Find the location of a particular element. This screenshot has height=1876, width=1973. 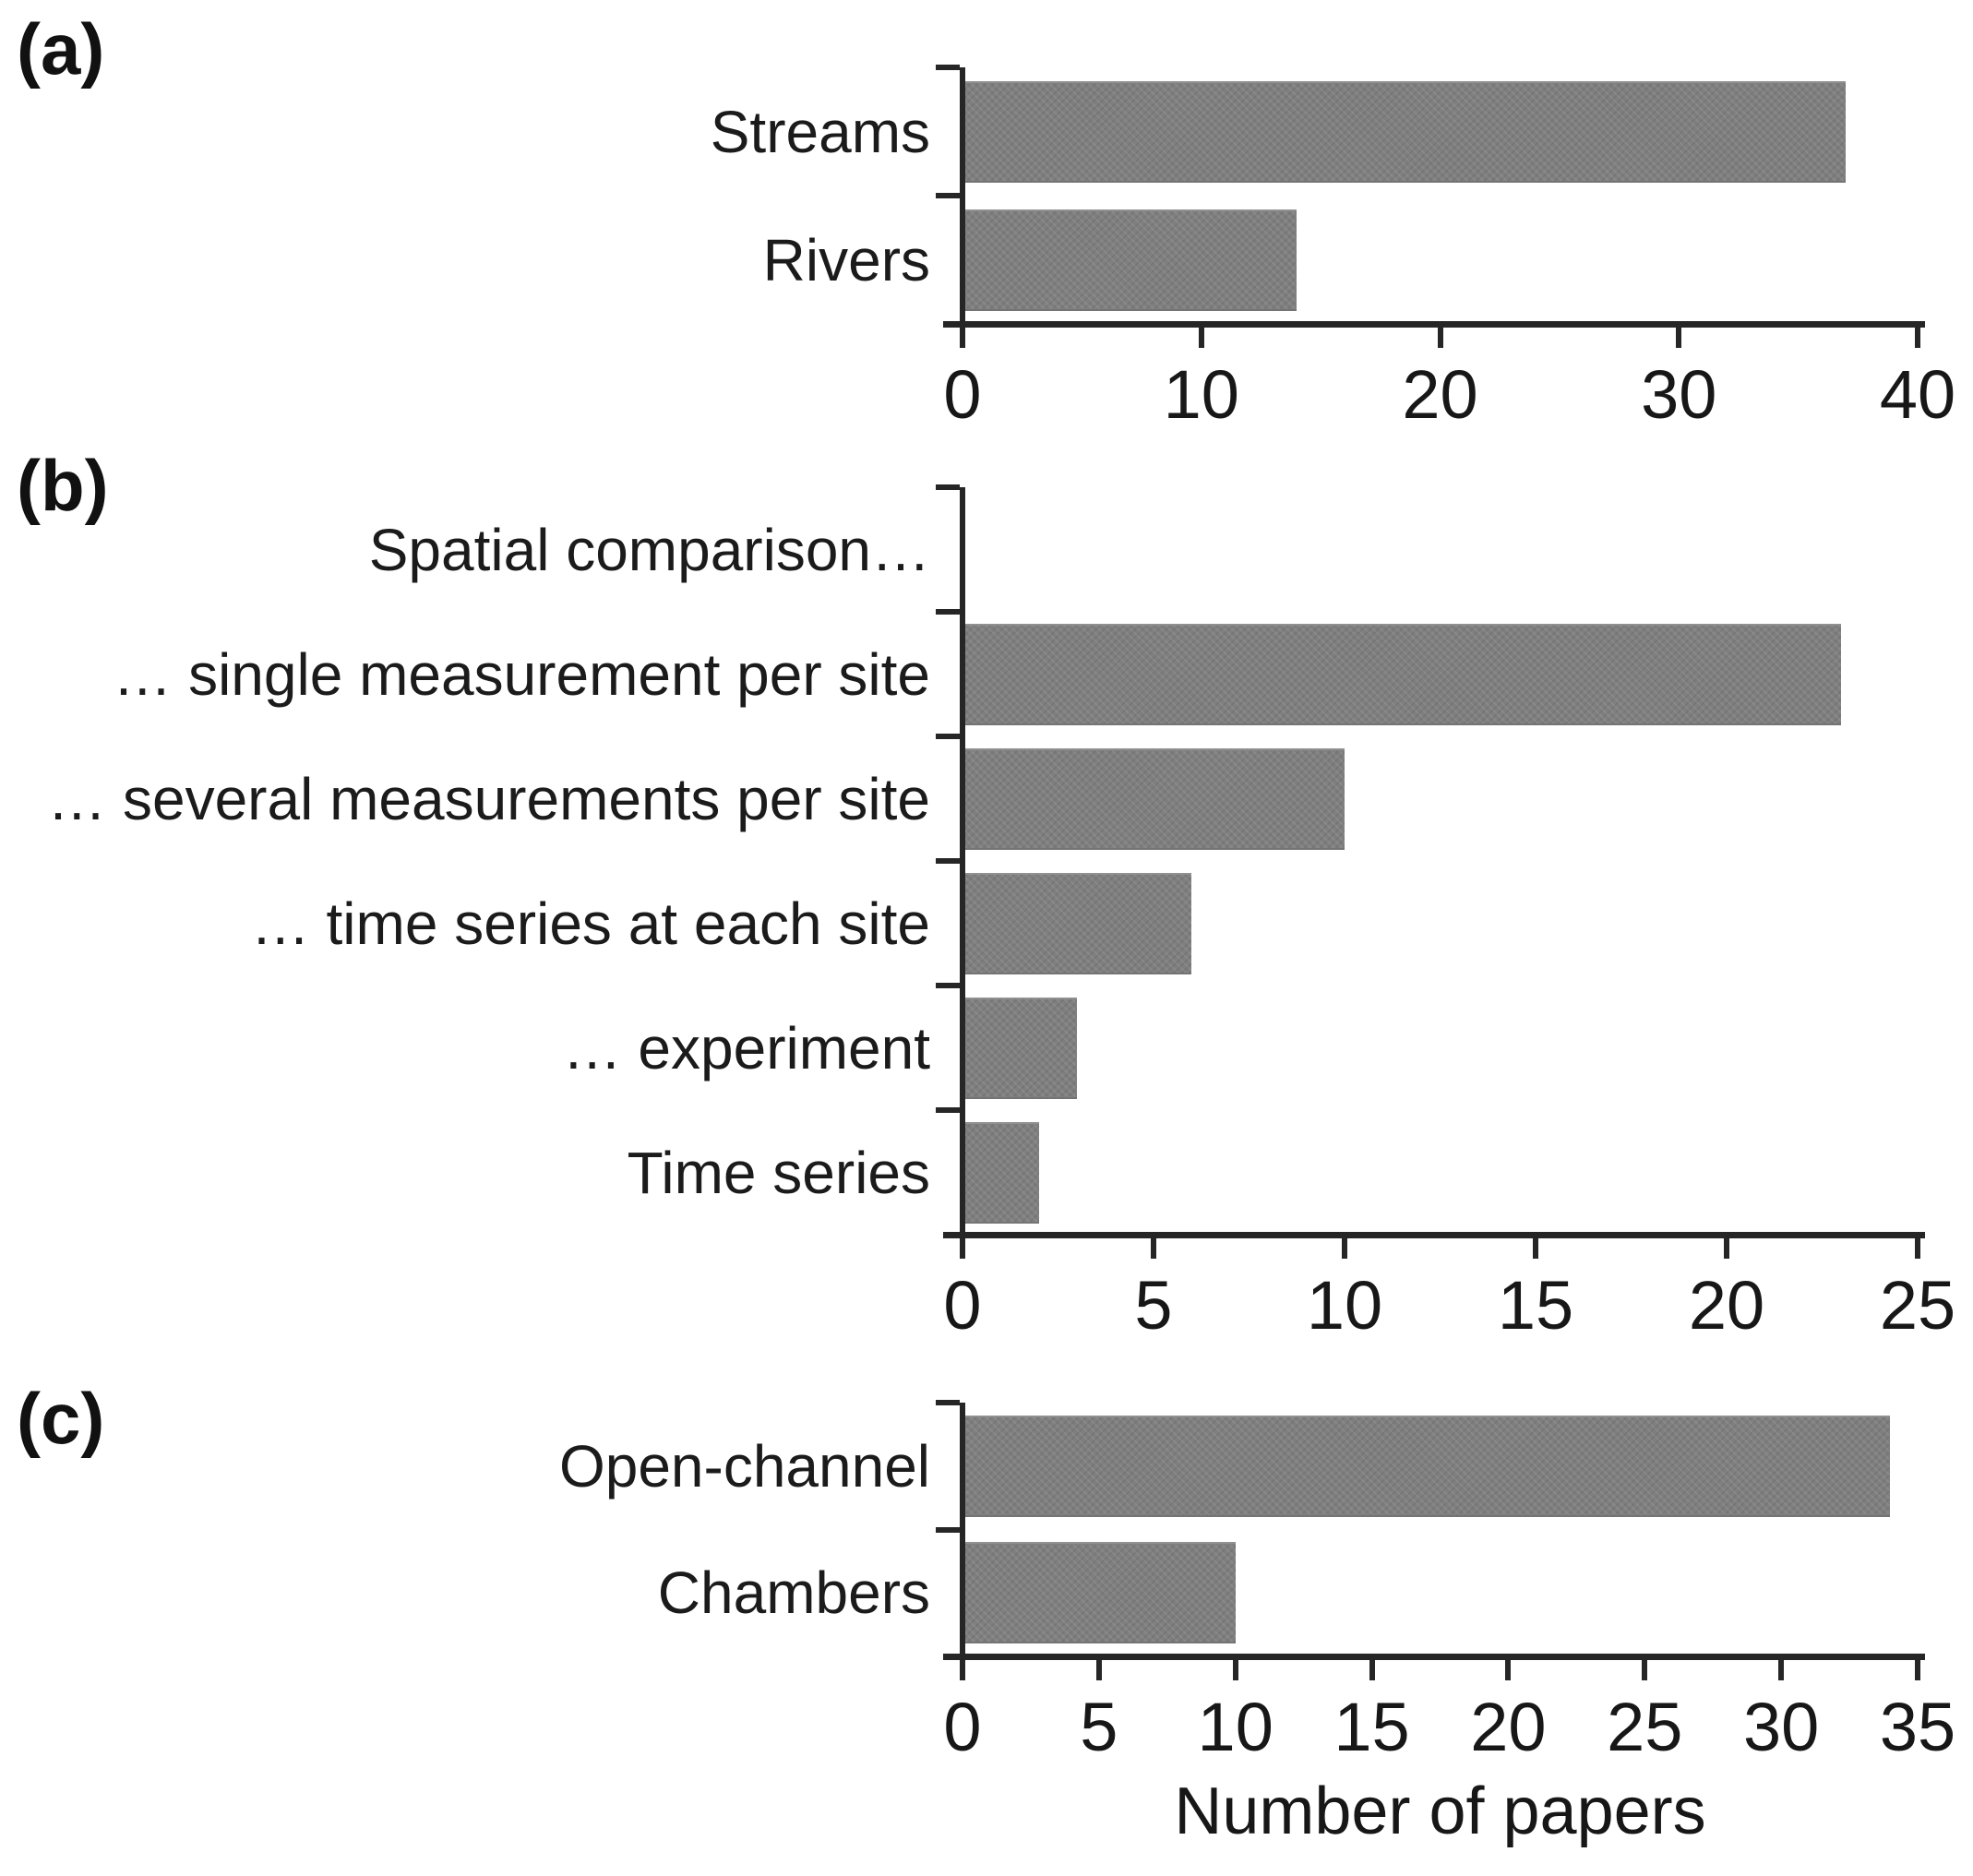

category-label-experiment: … experiment is located at coordinates (746, 1048).